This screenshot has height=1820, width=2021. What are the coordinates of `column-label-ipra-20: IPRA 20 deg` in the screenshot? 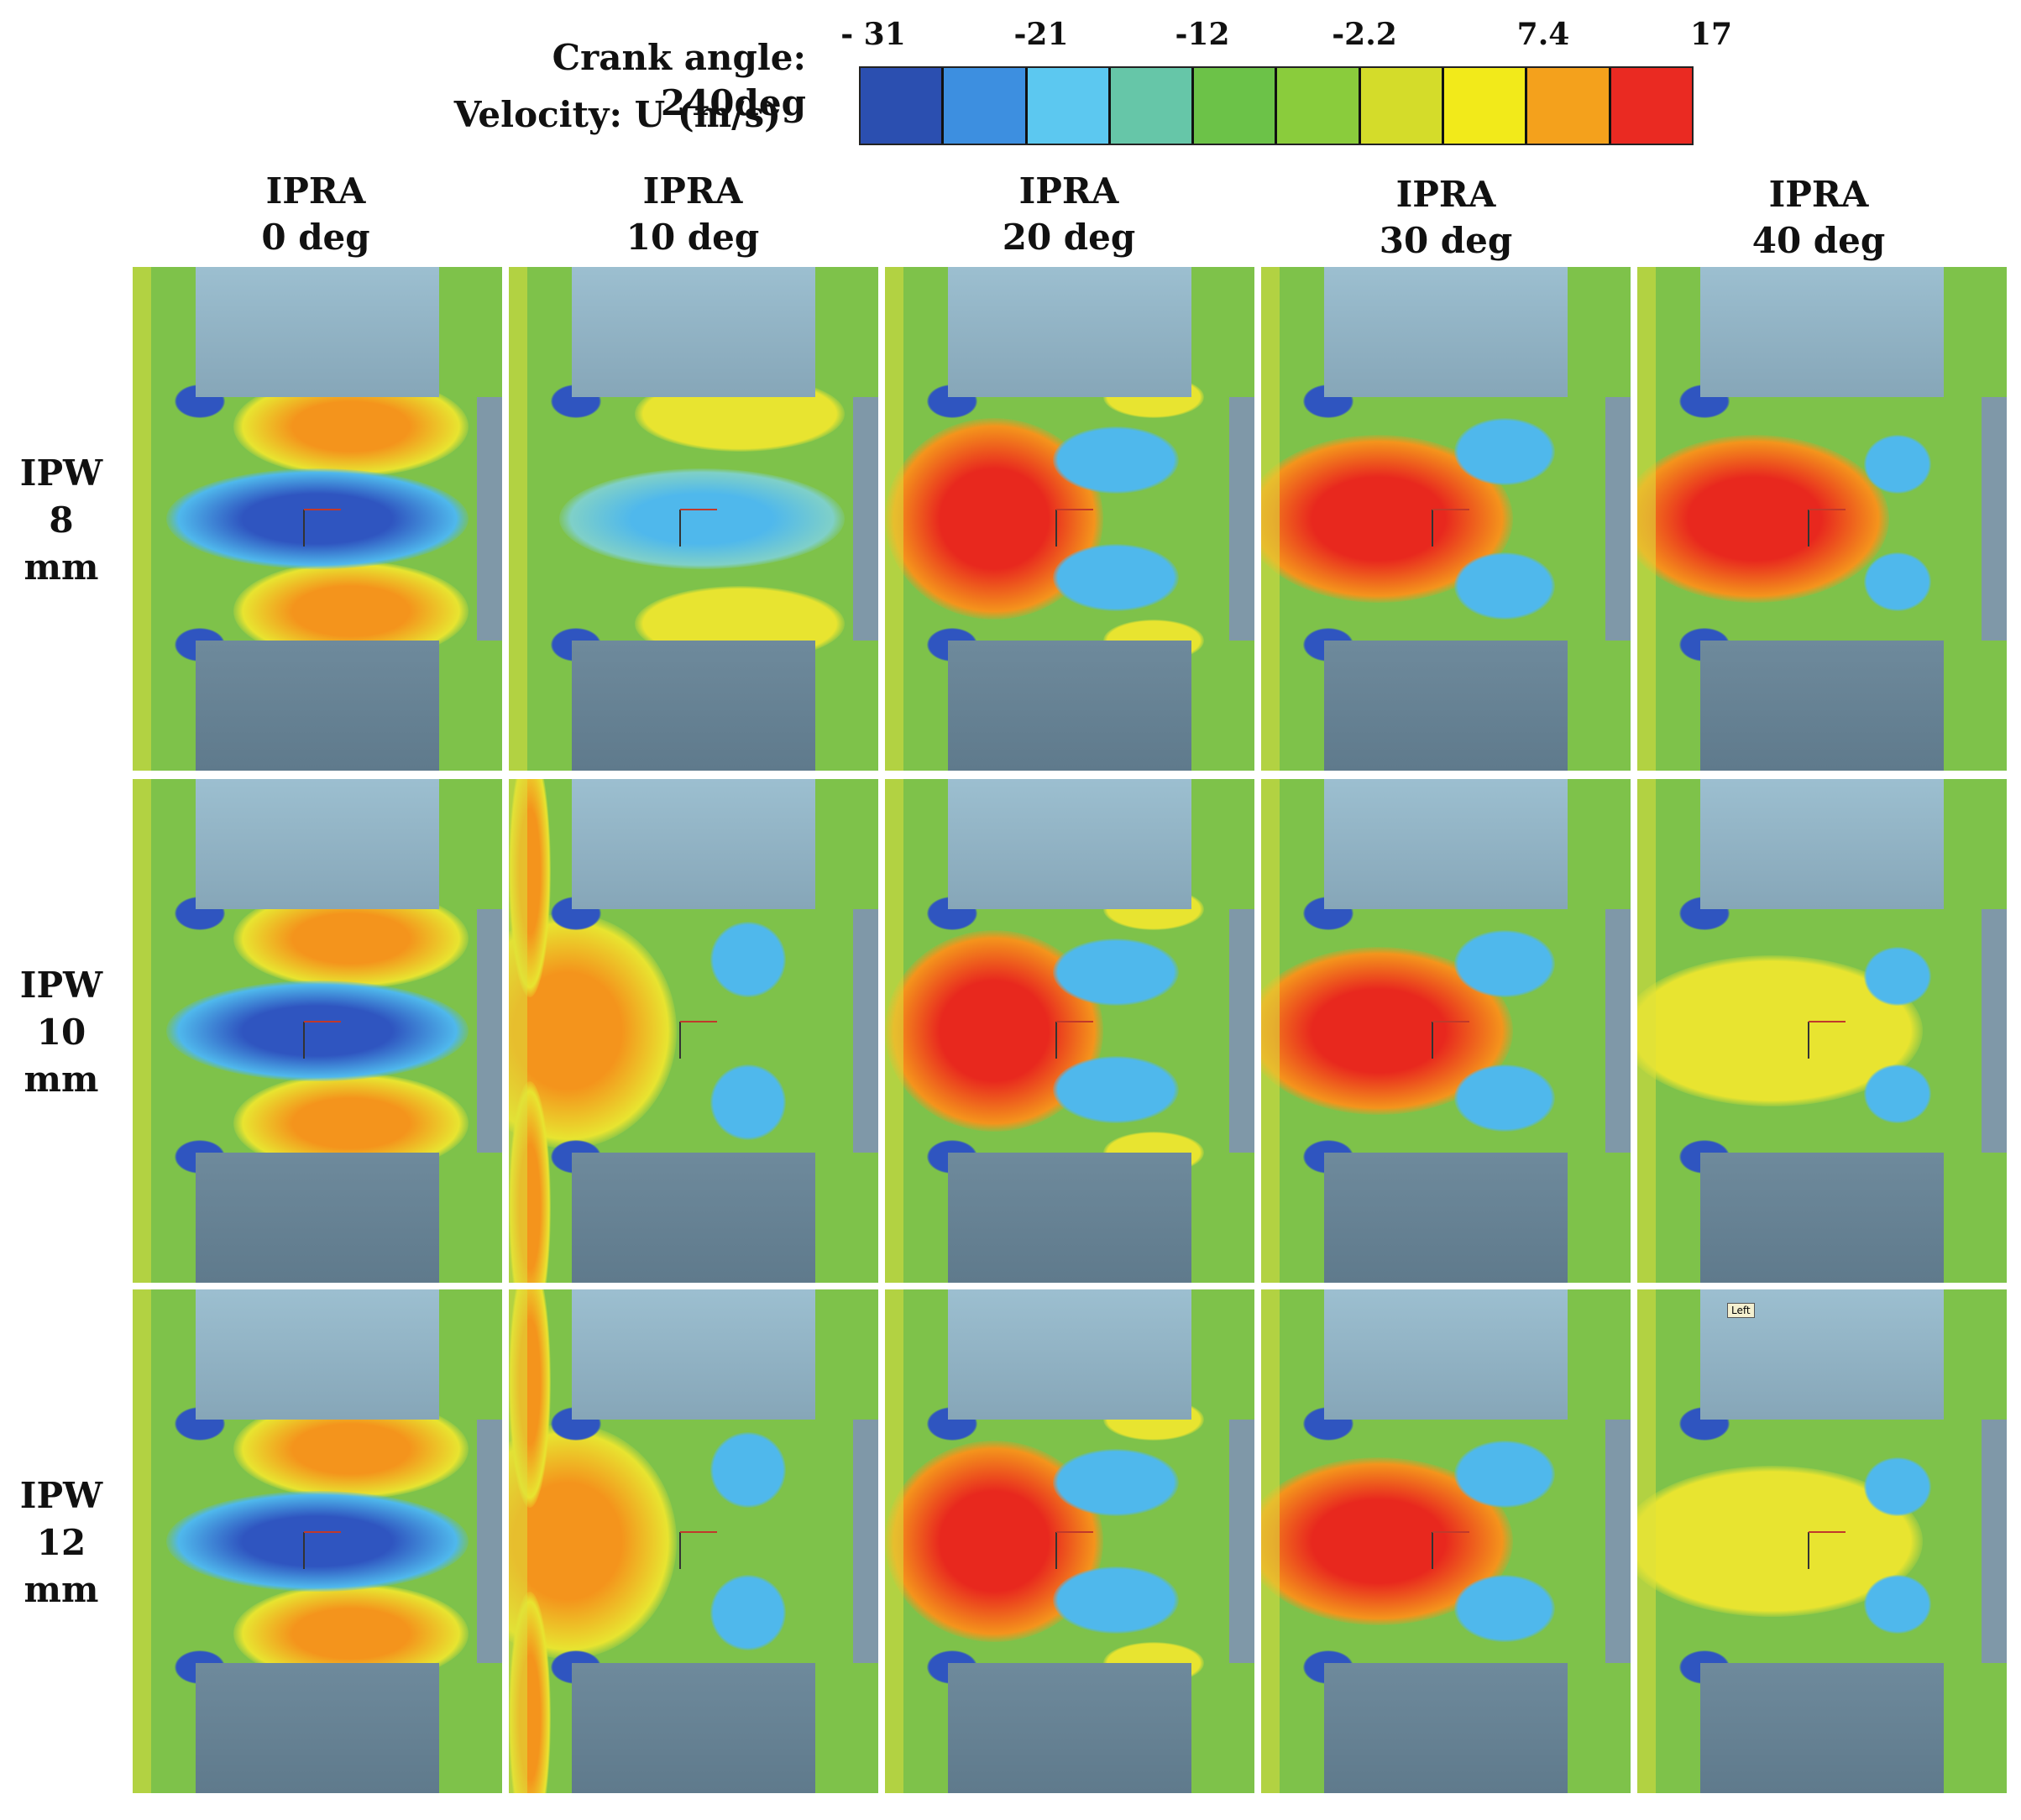 It's located at (1069, 214).